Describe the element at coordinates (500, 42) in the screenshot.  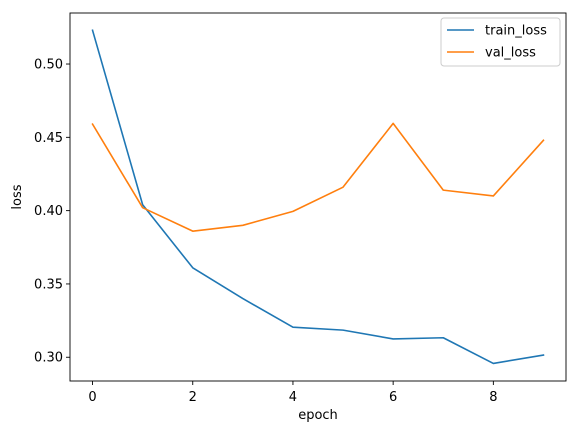
I see `legend: train_loss val_loss` at that location.